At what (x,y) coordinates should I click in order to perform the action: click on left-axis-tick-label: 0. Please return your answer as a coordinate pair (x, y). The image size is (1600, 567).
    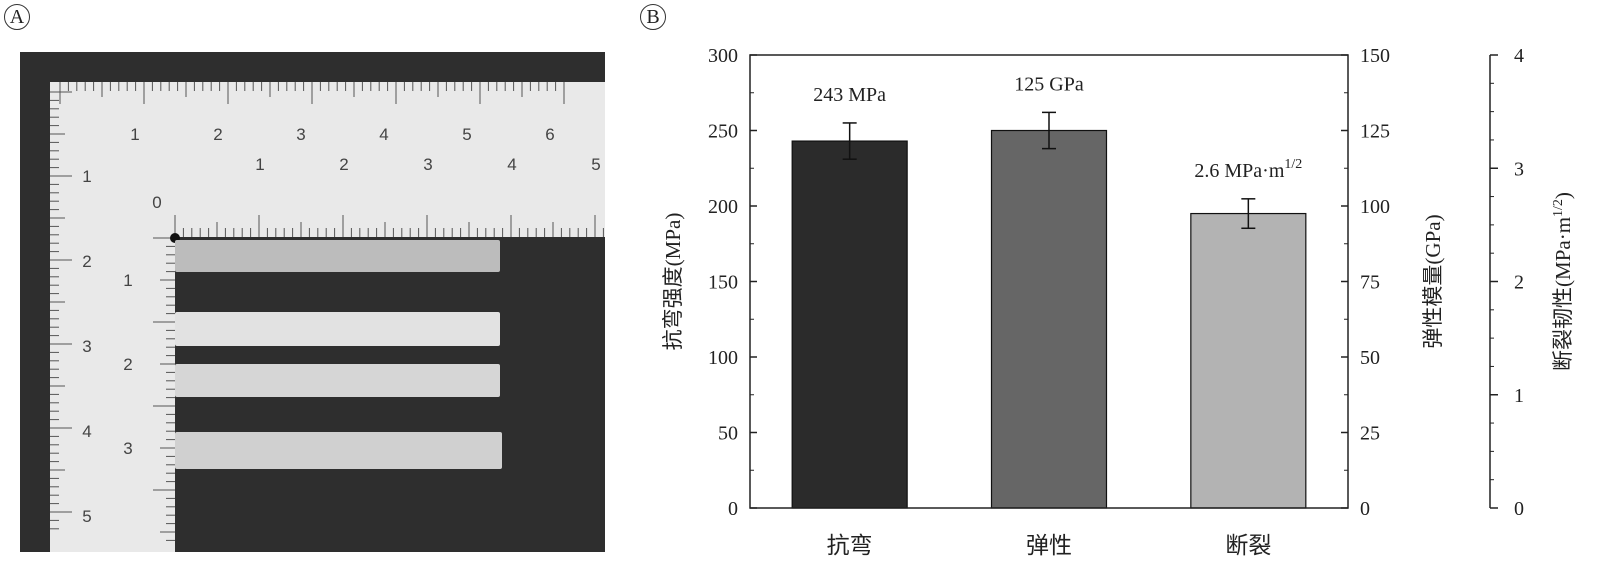
    Looking at the image, I should click on (733, 509).